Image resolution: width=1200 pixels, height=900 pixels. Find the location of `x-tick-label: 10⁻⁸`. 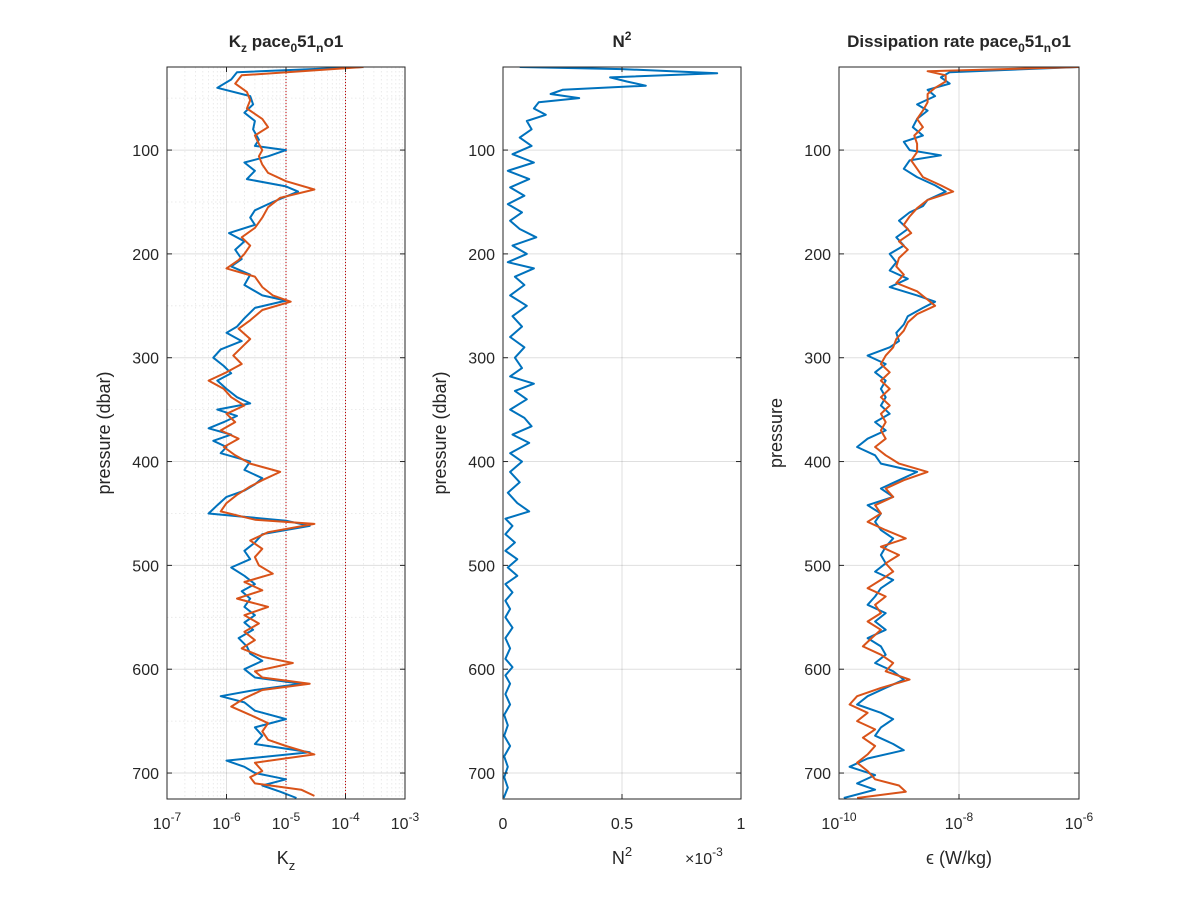

x-tick-label: 10⁻⁸ is located at coordinates (959, 821).